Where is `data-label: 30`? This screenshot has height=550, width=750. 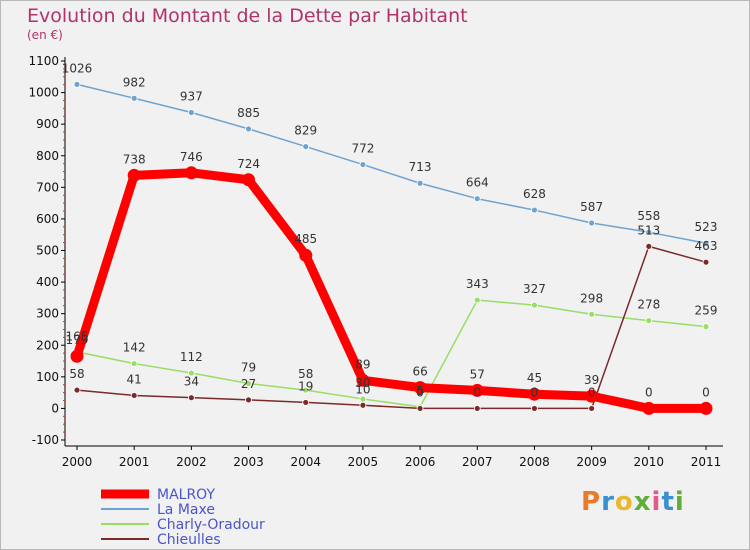 data-label: 30 is located at coordinates (362, 383).